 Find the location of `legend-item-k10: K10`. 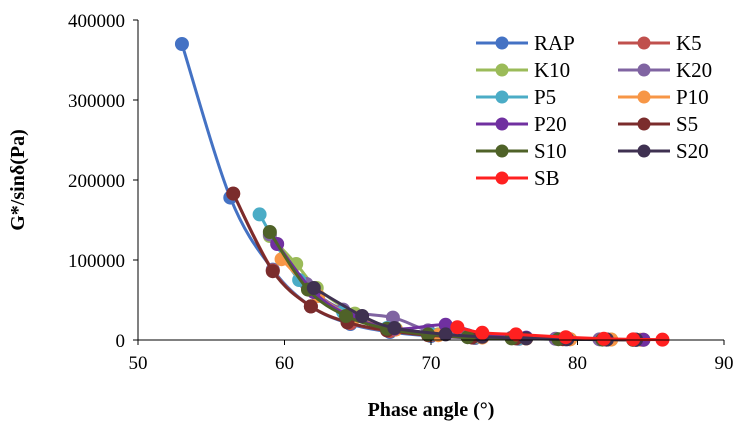

legend-item-k10: K10 is located at coordinates (523, 70).